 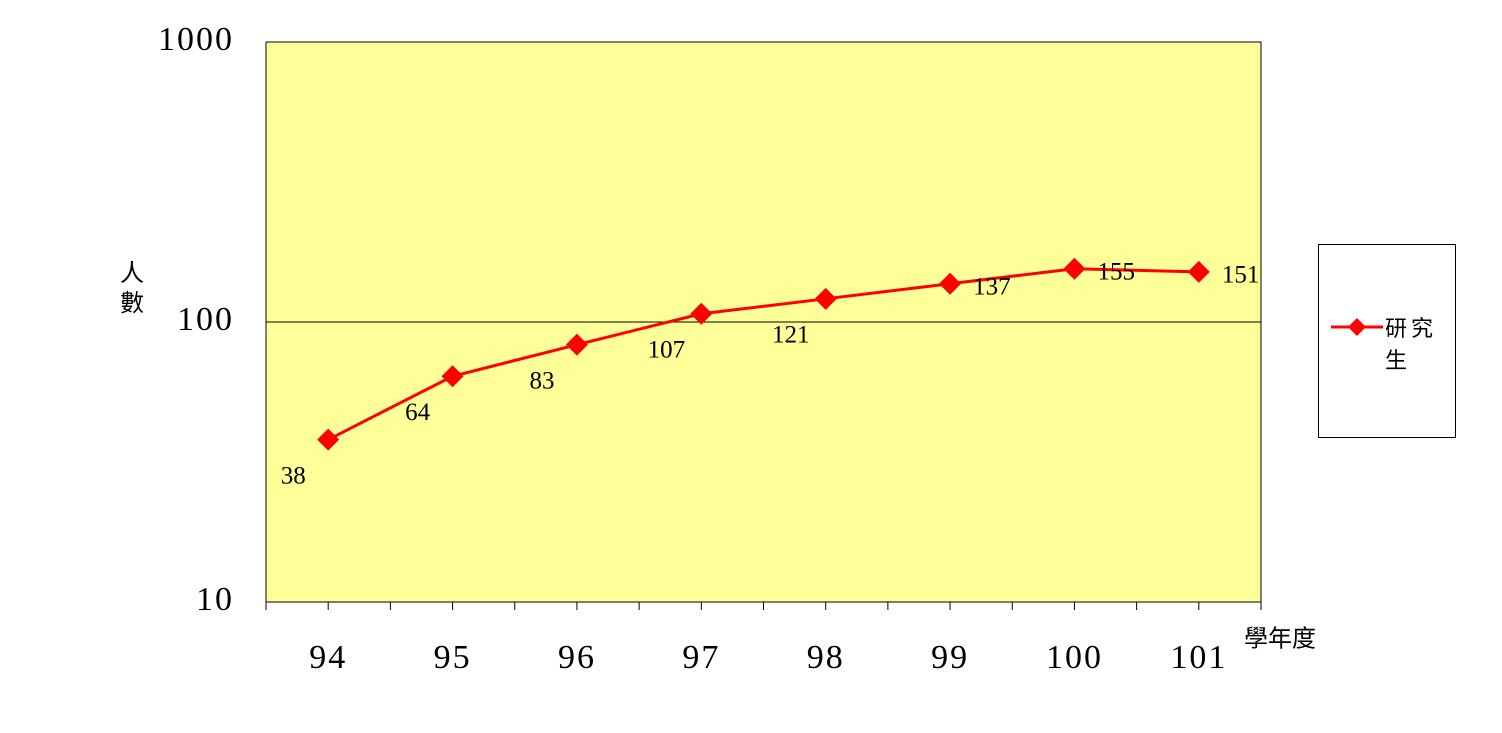 What do you see at coordinates (1241, 275) in the screenshot?
I see `data-label: 151` at bounding box center [1241, 275].